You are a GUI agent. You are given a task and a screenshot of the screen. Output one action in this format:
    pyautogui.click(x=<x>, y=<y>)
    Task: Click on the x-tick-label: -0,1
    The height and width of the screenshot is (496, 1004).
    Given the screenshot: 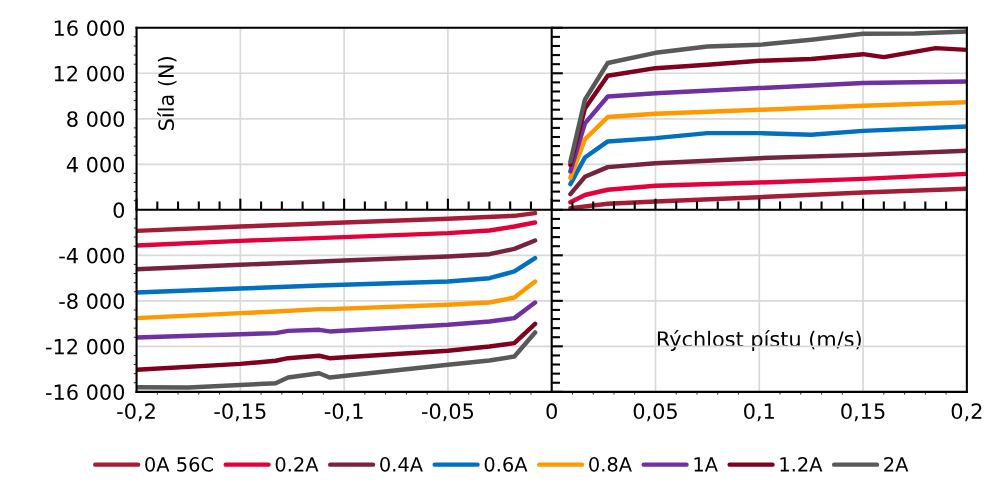 What is the action you would take?
    pyautogui.click(x=343, y=412)
    